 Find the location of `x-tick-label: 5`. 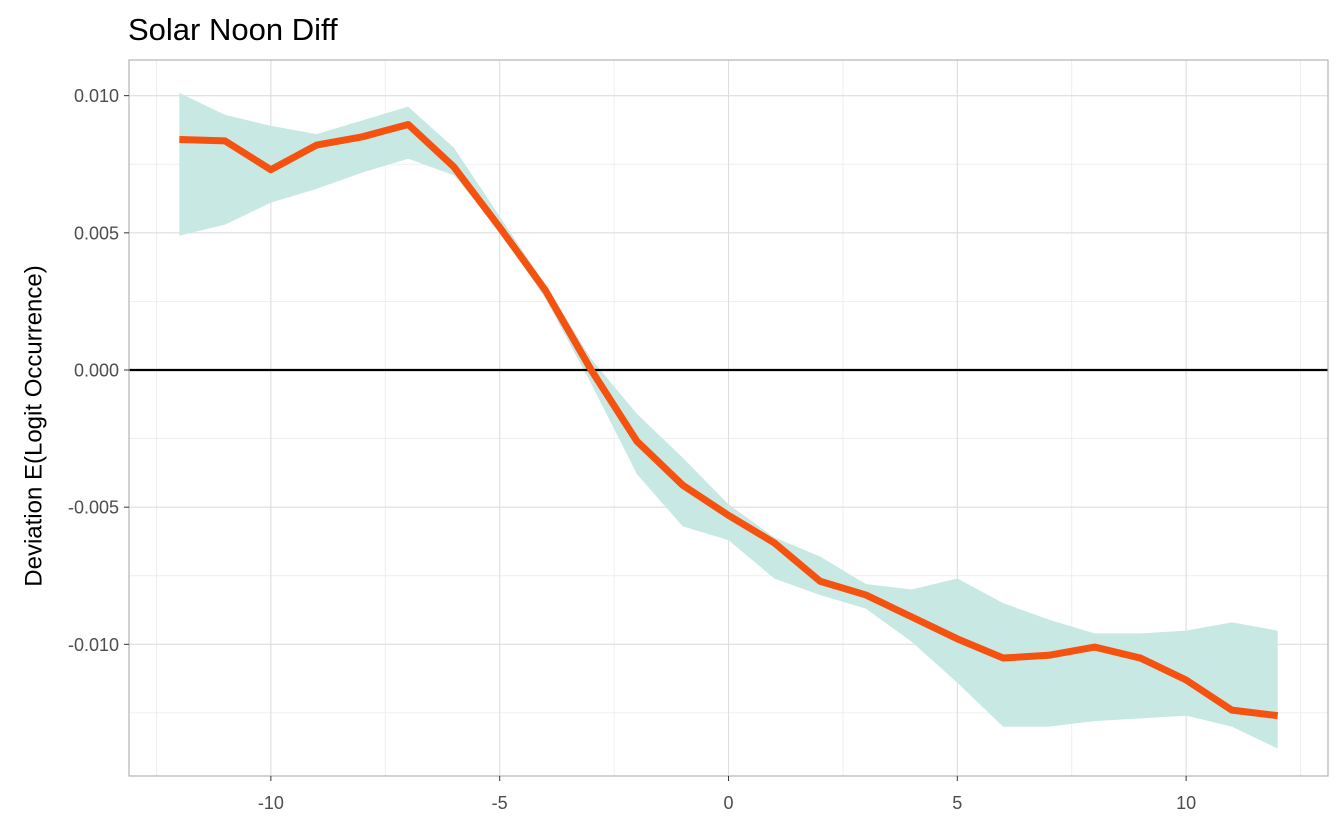

x-tick-label: 5 is located at coordinates (957, 803).